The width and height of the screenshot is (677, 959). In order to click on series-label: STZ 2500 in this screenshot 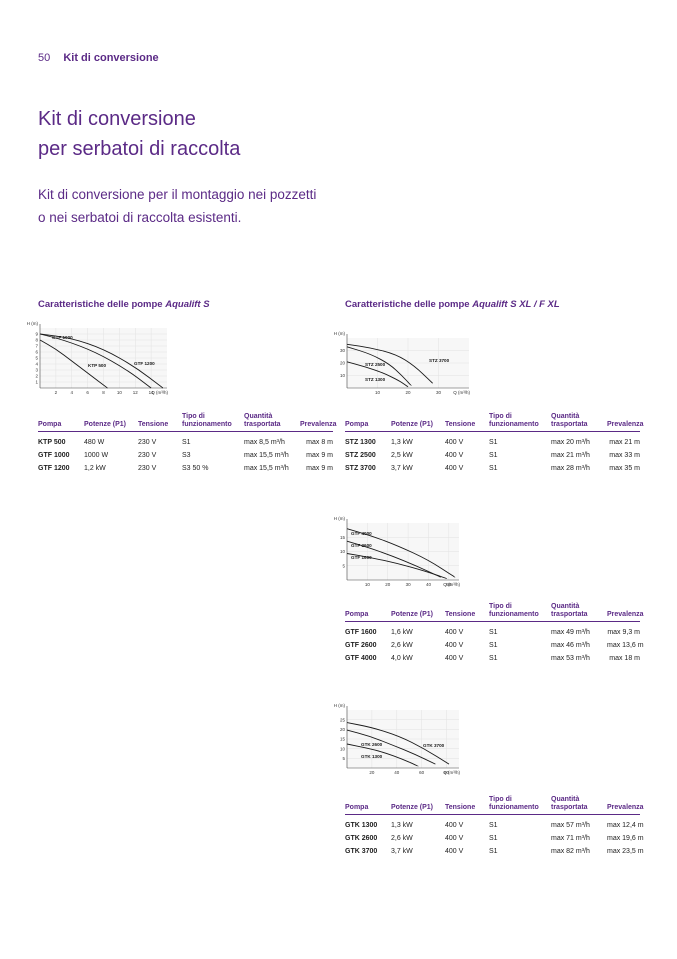, I will do `click(375, 364)`.